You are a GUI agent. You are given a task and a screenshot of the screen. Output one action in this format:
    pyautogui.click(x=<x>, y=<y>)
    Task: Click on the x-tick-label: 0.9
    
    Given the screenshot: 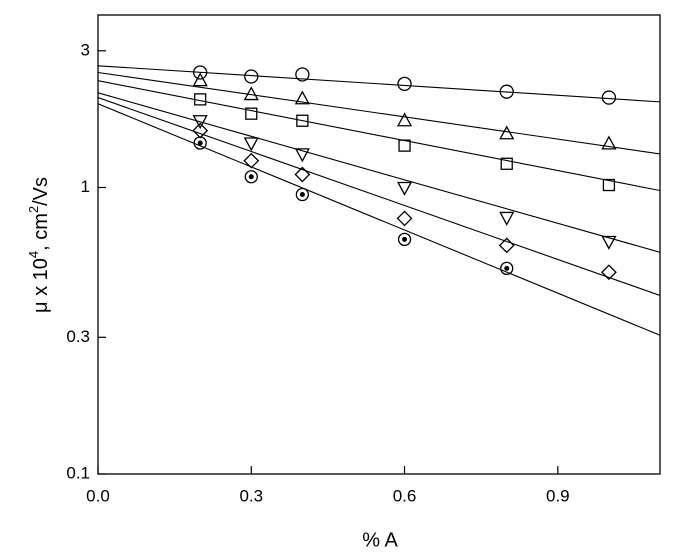 What is the action you would take?
    pyautogui.click(x=558, y=495)
    